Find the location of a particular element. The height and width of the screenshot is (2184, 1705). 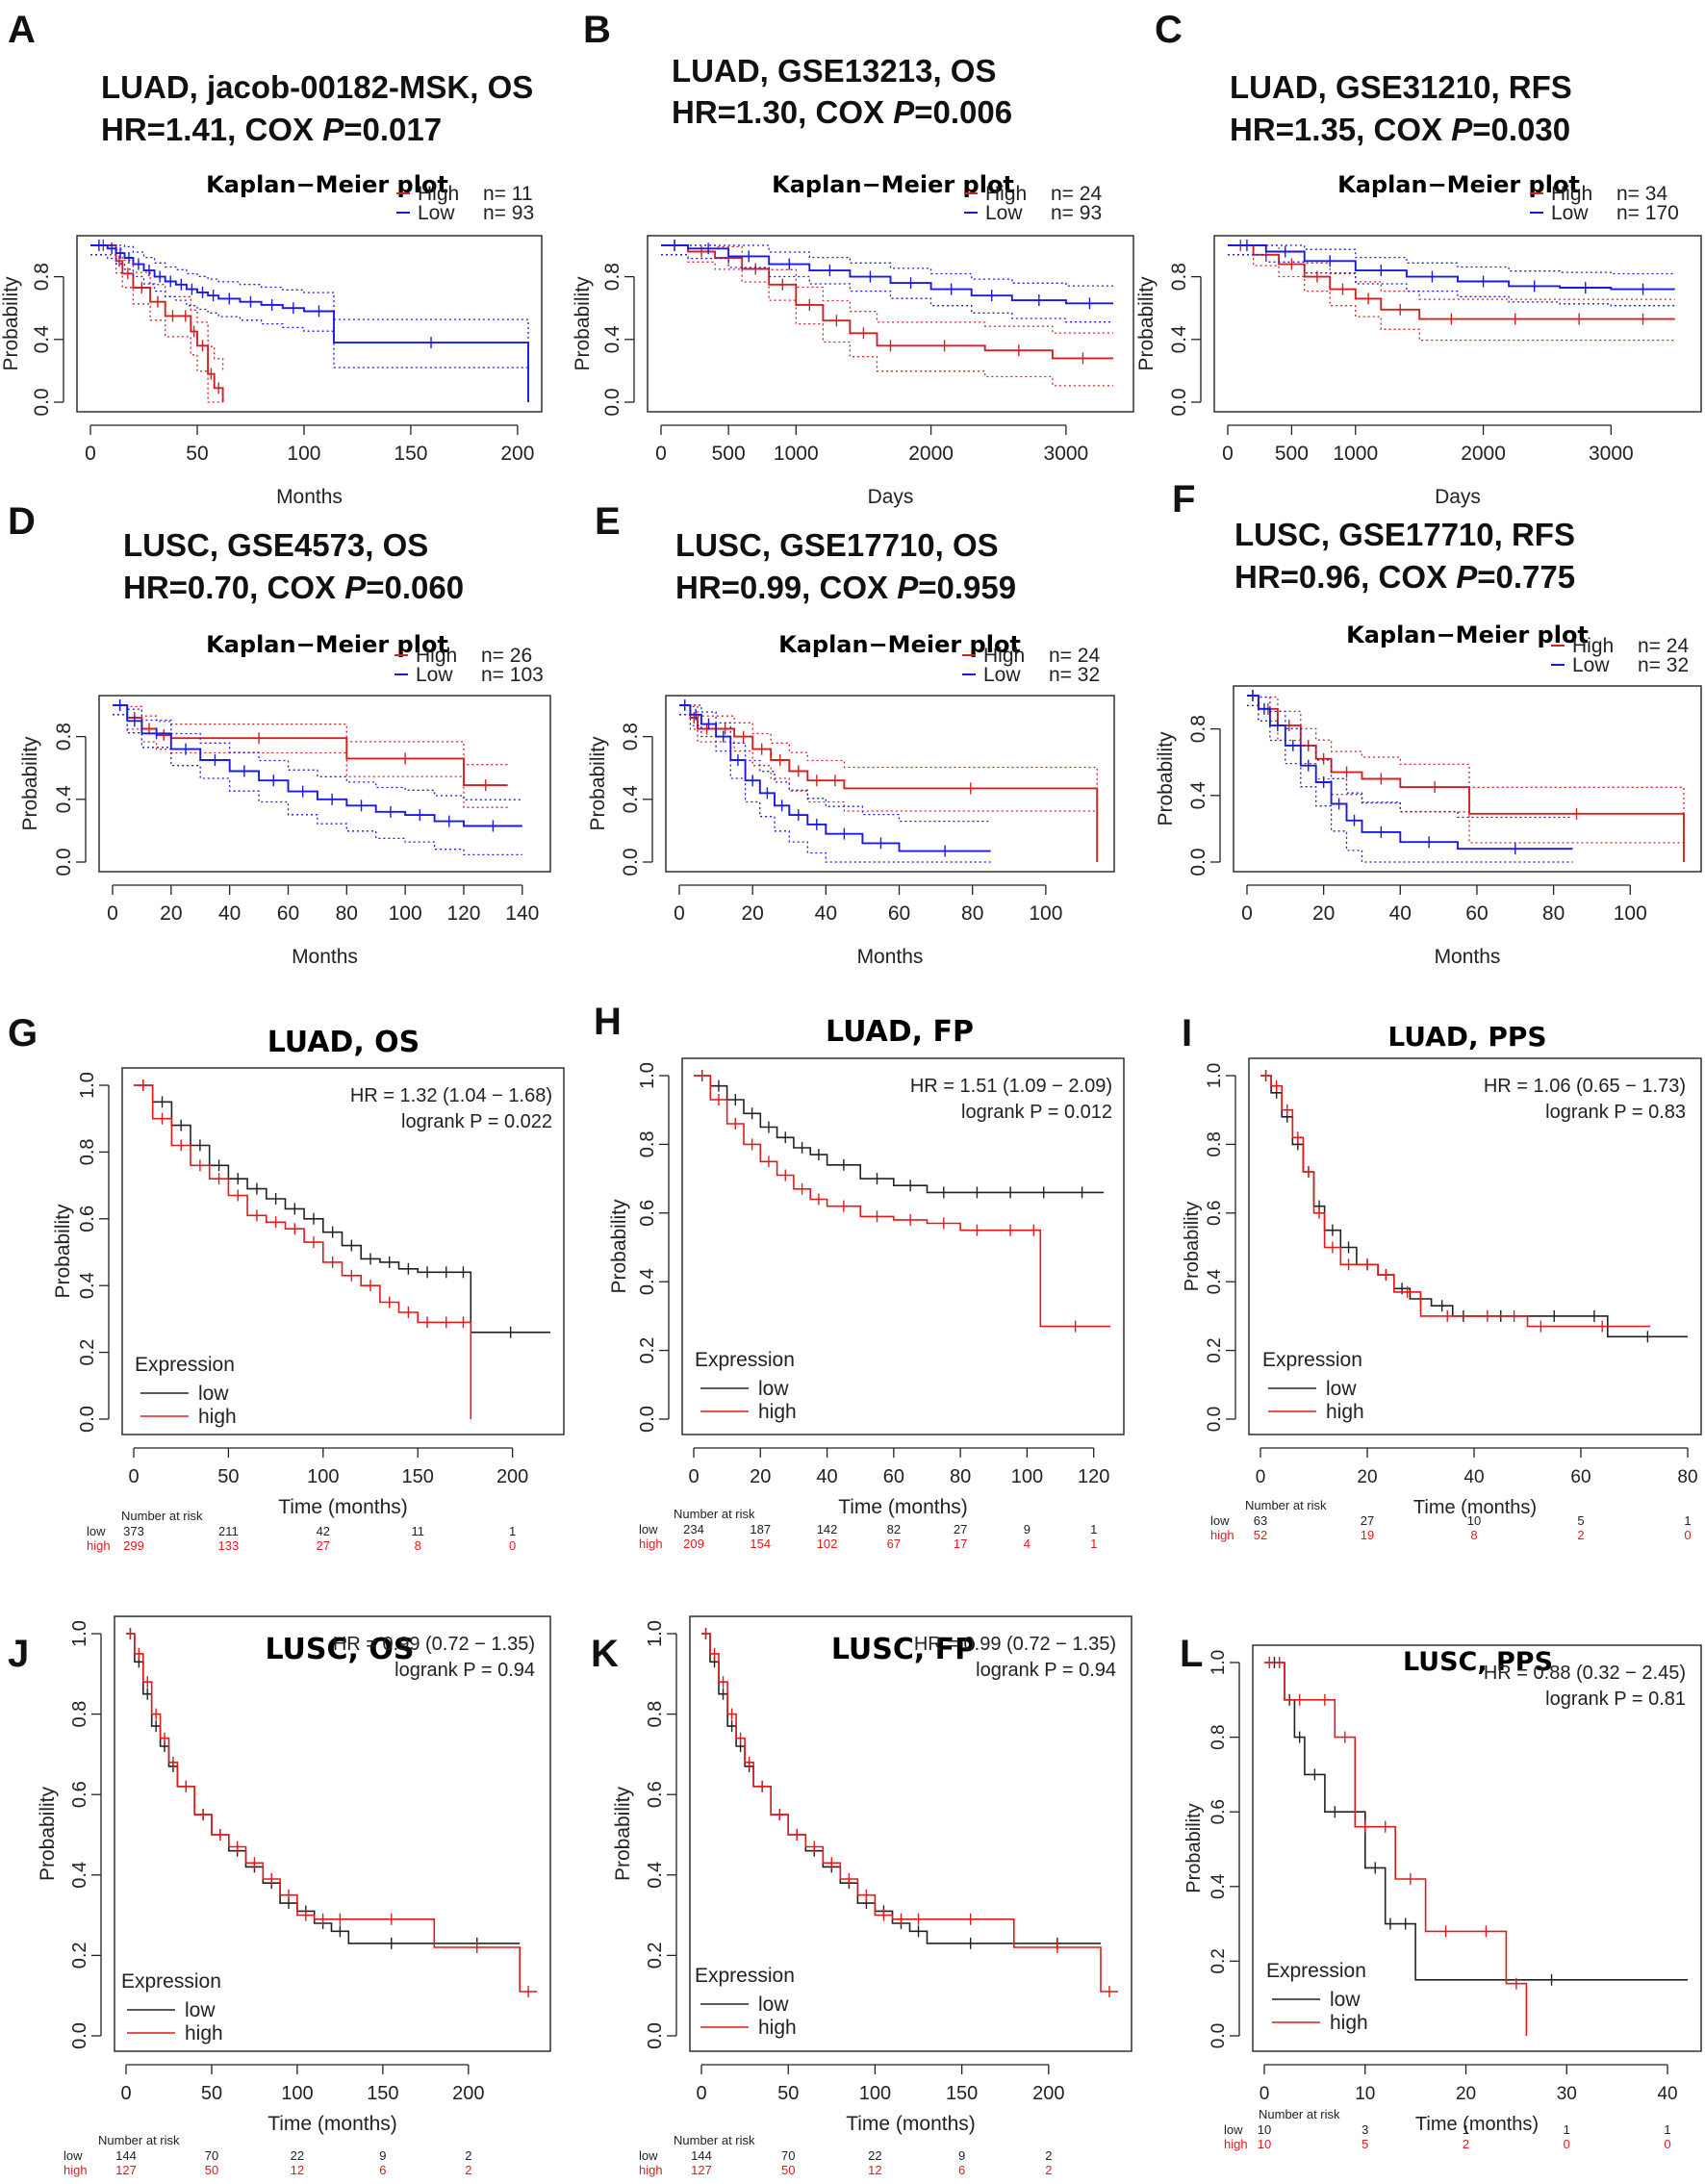

panel-d-plot-frame is located at coordinates (324, 784).